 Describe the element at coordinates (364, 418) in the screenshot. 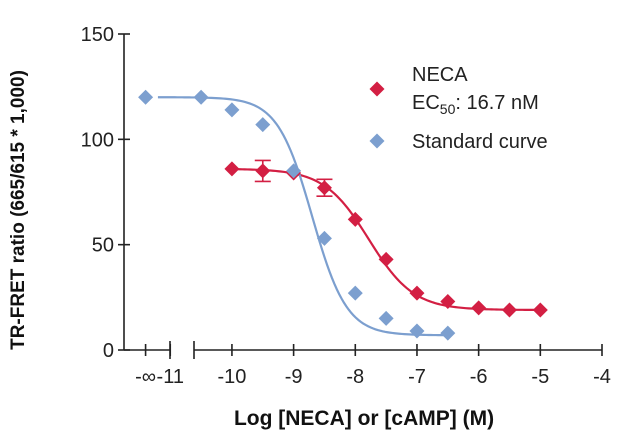

I see `x-axis-title: Log [NECA] or [cAMP] (M)` at that location.